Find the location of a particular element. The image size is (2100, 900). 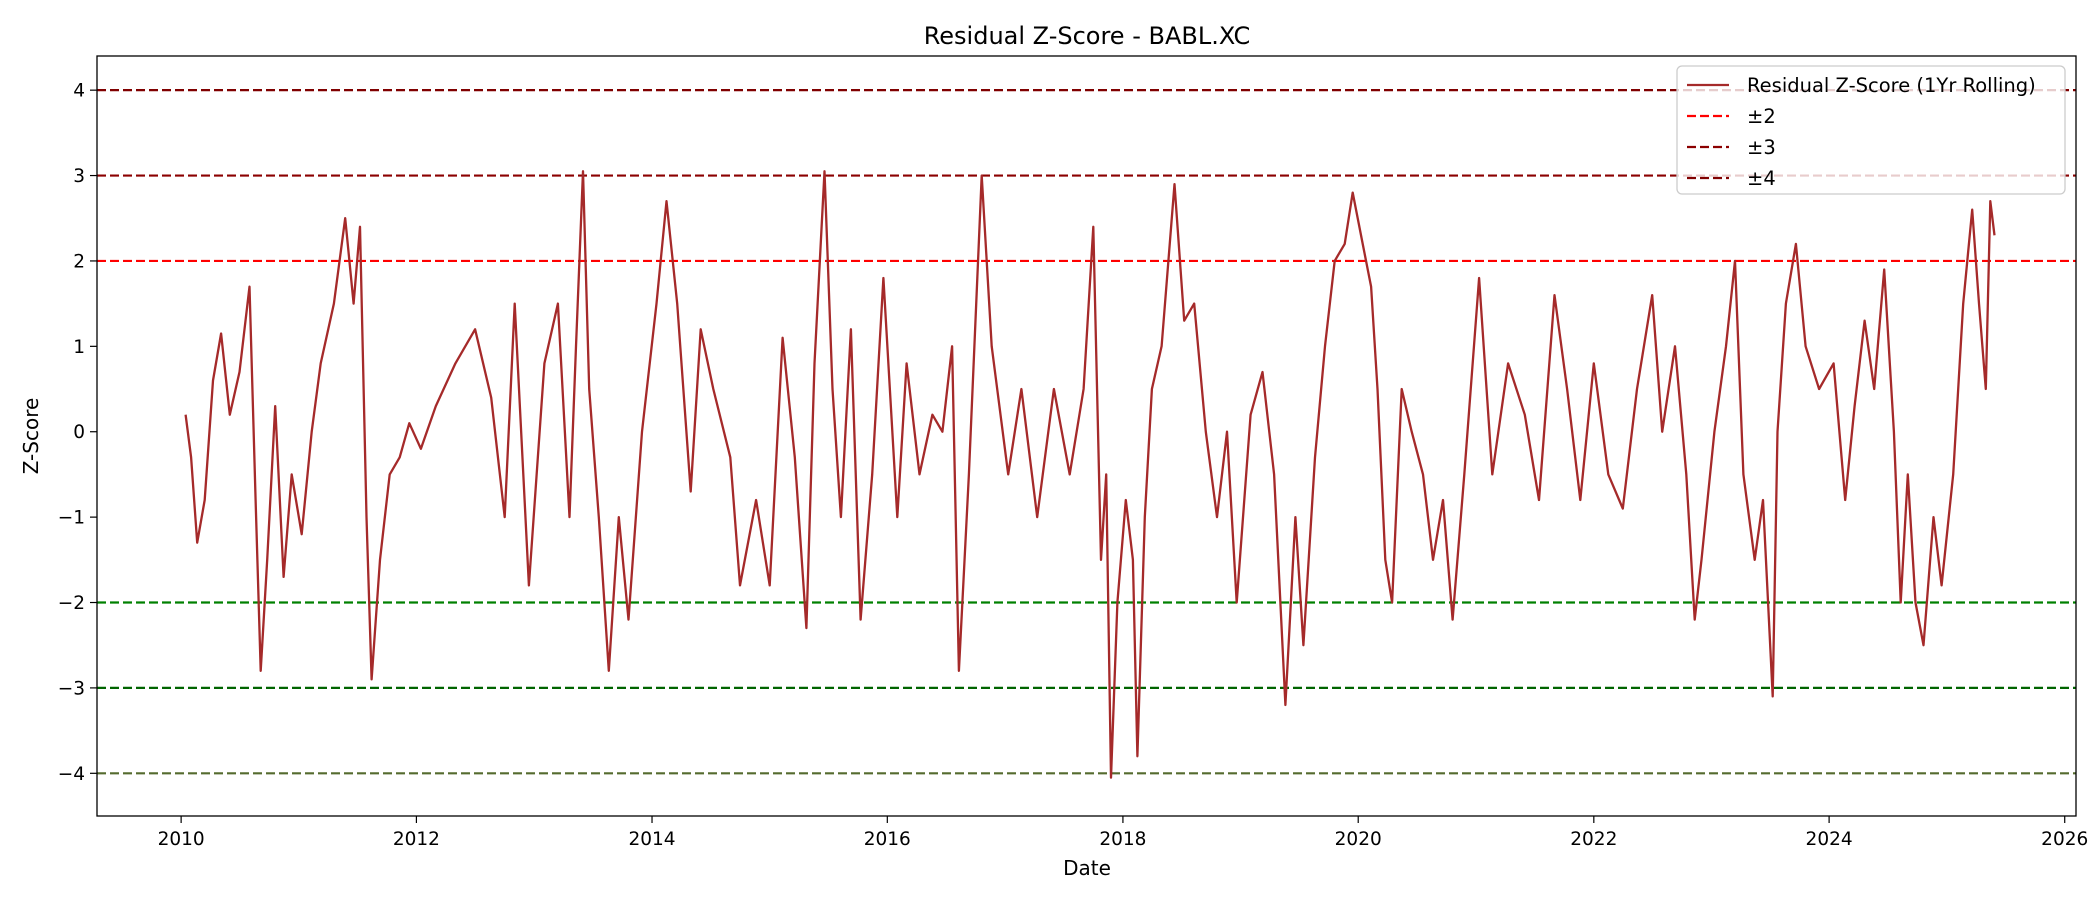

x-tick-label: 2018 is located at coordinates (1122, 839).